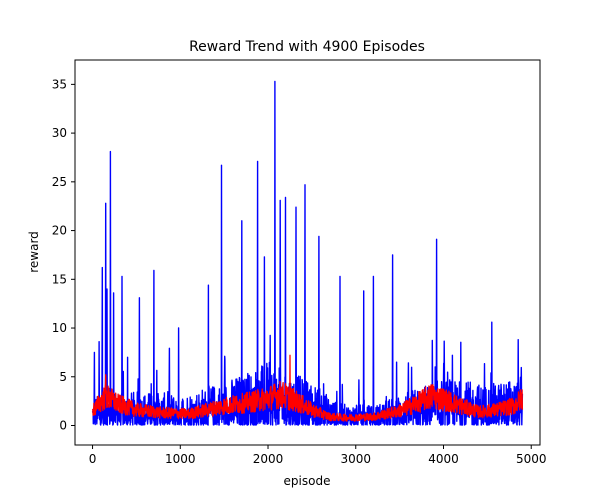 The height and width of the screenshot is (500, 600). What do you see at coordinates (59, 84) in the screenshot?
I see `y-tick-label: 35` at bounding box center [59, 84].